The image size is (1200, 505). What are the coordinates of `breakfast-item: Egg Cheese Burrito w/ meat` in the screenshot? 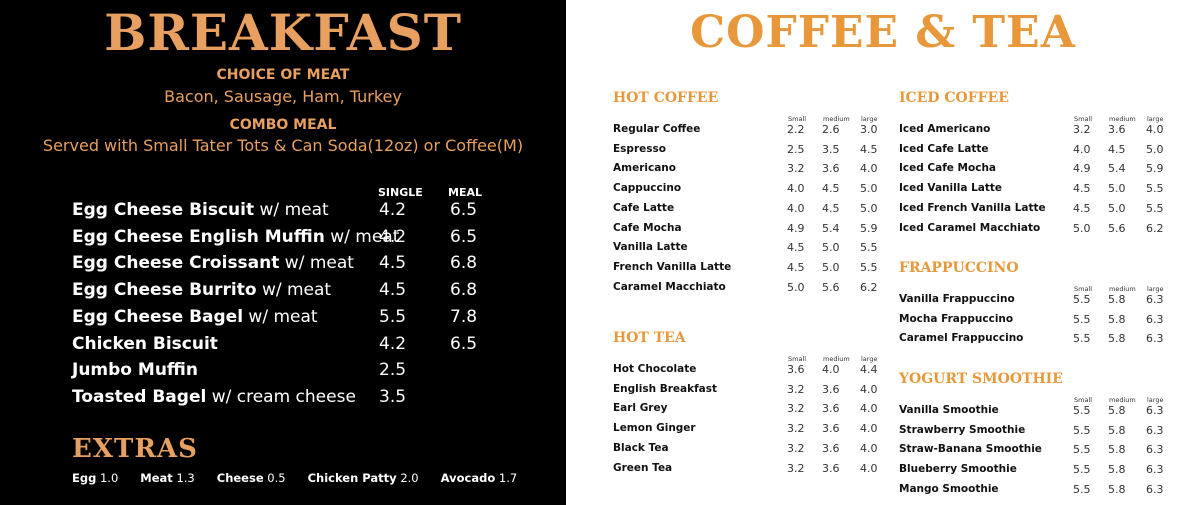 It's located at (201, 290).